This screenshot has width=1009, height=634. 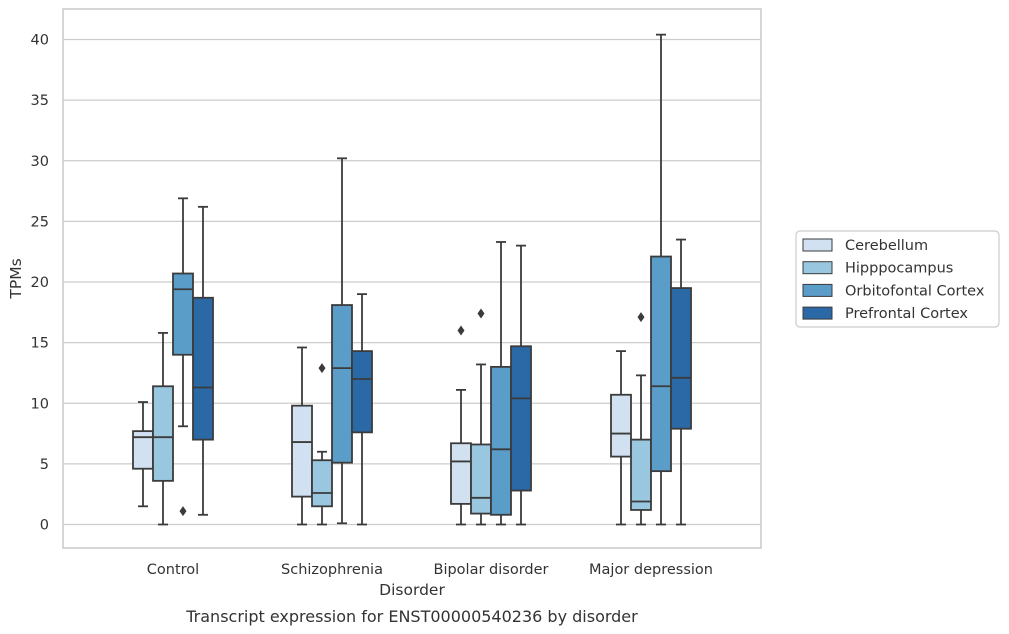 What do you see at coordinates (906, 314) in the screenshot?
I see `legend-label: Prefrontal Cortex` at bounding box center [906, 314].